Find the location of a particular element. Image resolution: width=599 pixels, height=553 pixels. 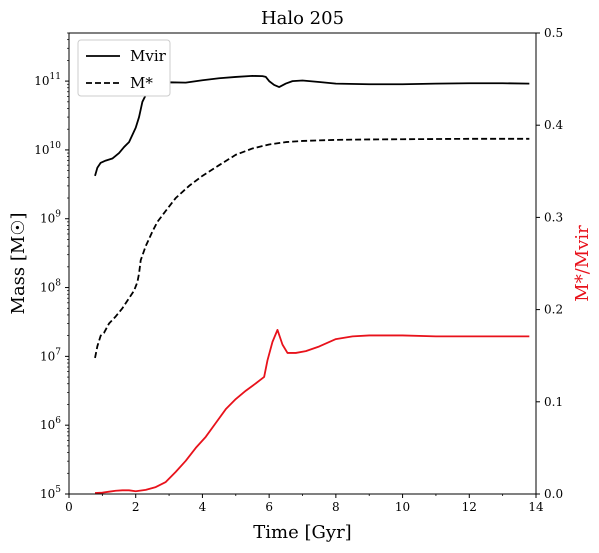

x-axis-title: Time [Gyr] is located at coordinates (302, 532).